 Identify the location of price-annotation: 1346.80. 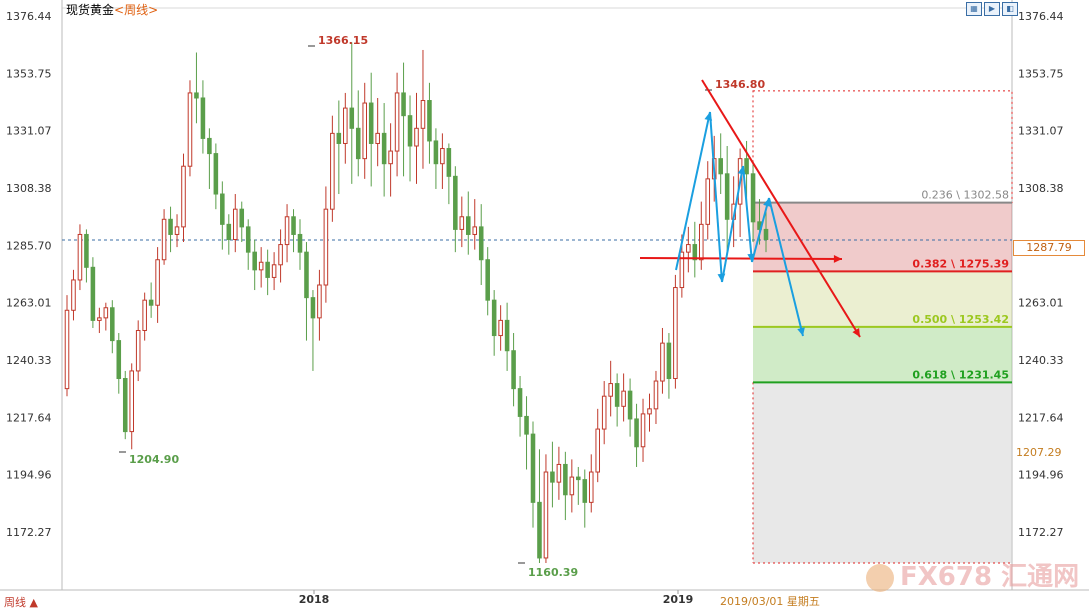
(740, 84).